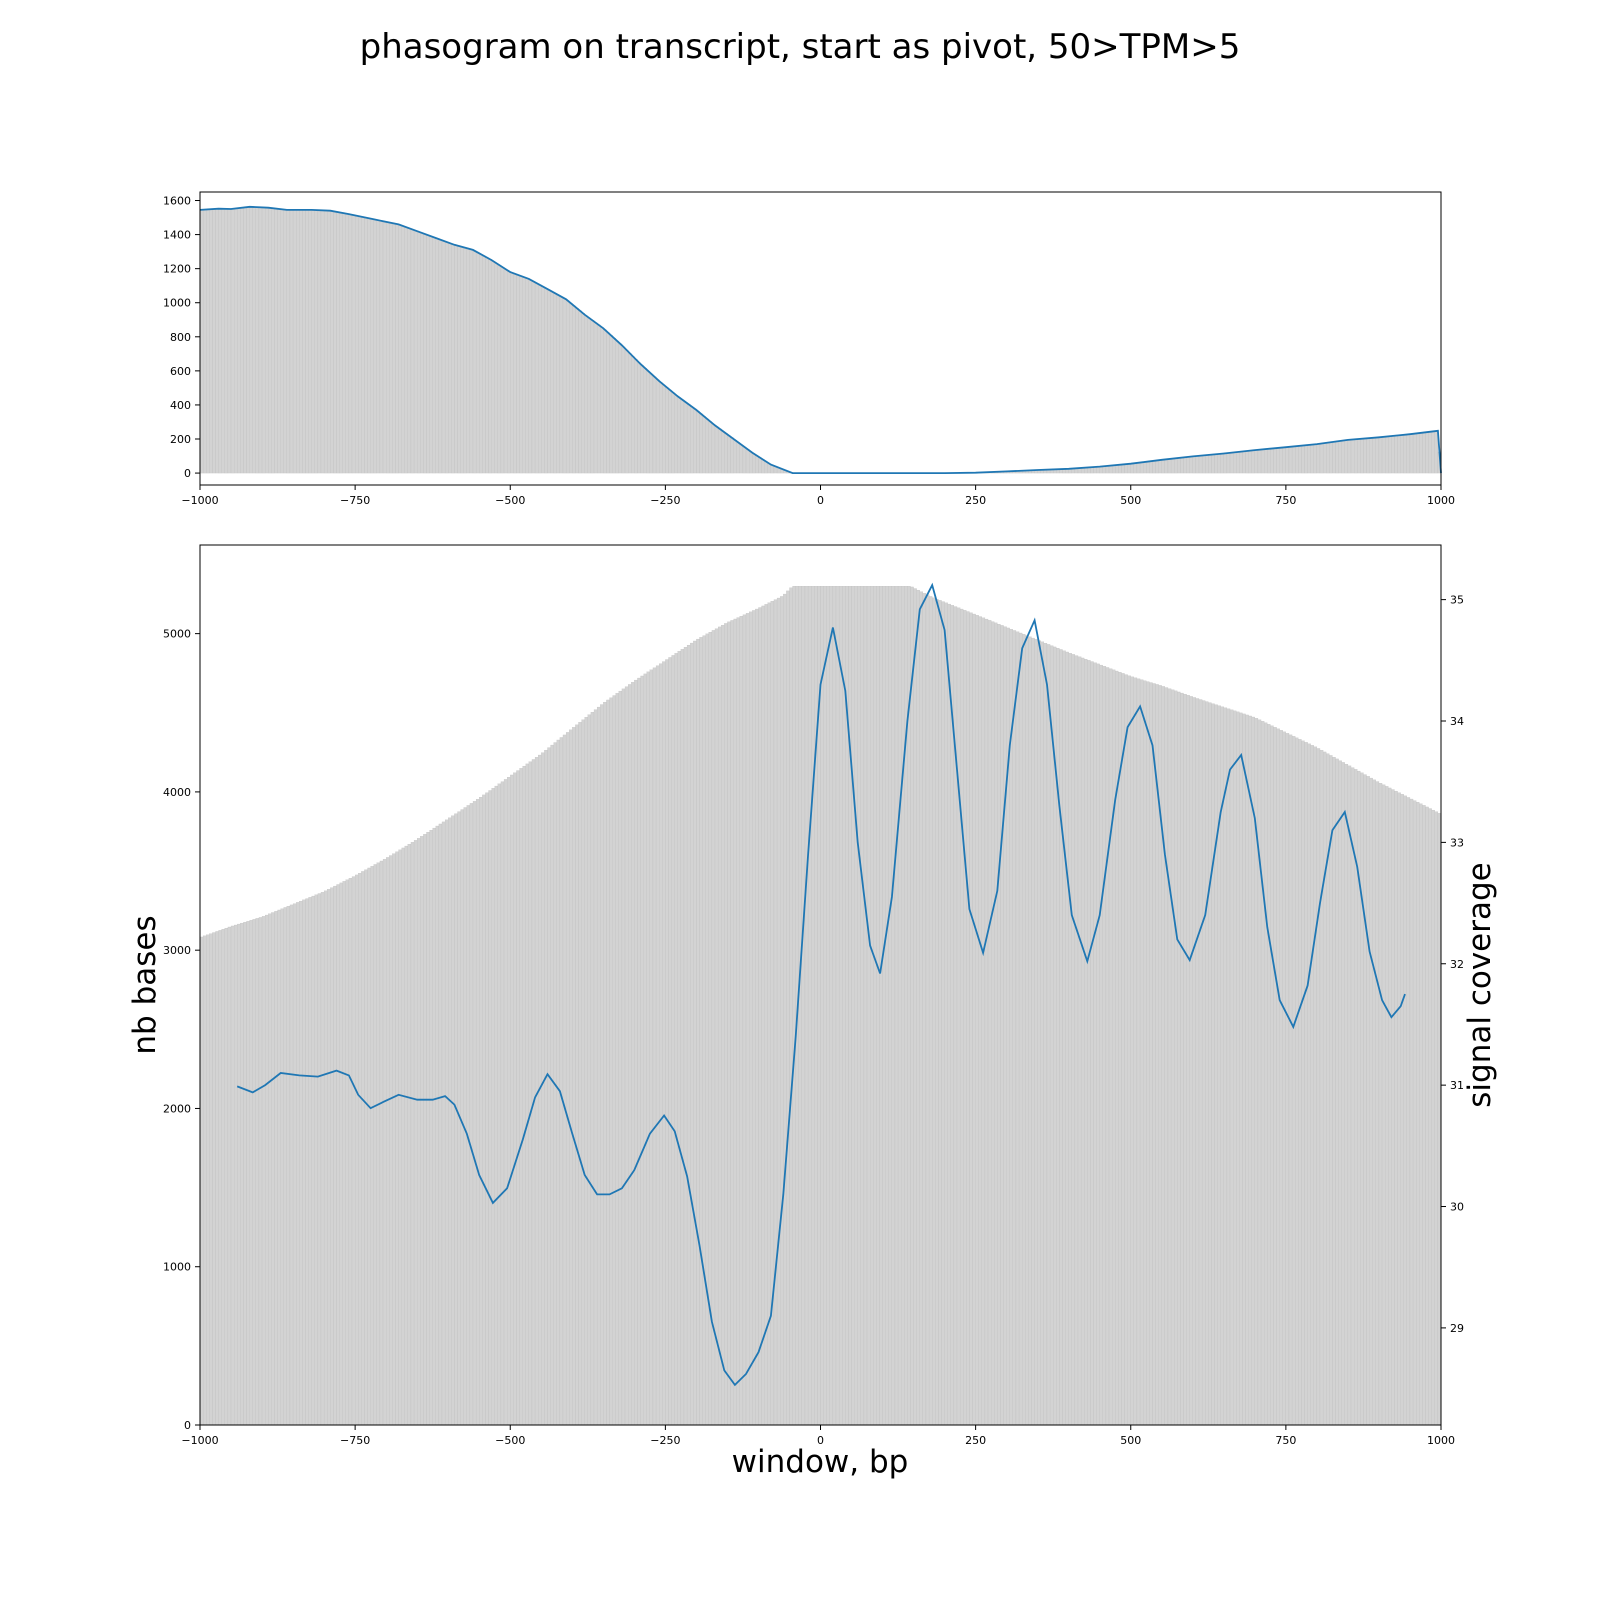 The width and height of the screenshot is (1600, 1600). What do you see at coordinates (180, 405) in the screenshot?
I see `top-ytick-tick-label: 400` at bounding box center [180, 405].